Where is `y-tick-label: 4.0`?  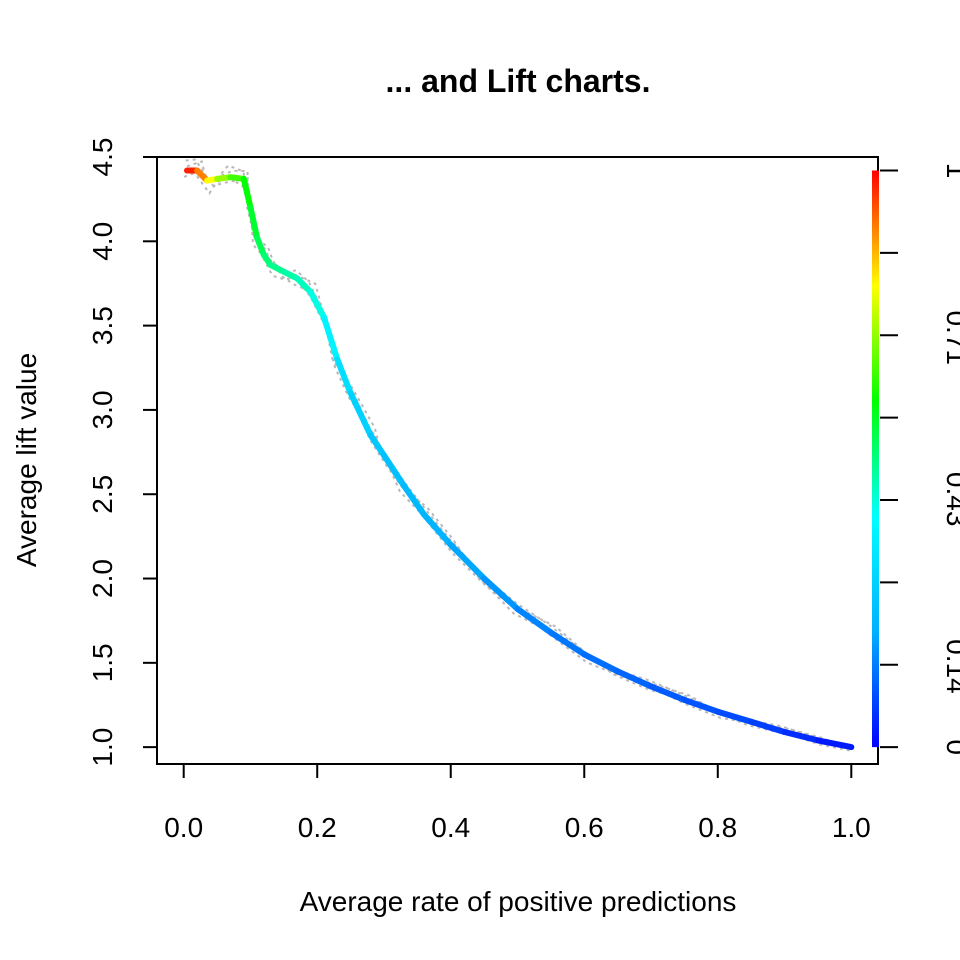
y-tick-label: 4.0 is located at coordinates (102, 241).